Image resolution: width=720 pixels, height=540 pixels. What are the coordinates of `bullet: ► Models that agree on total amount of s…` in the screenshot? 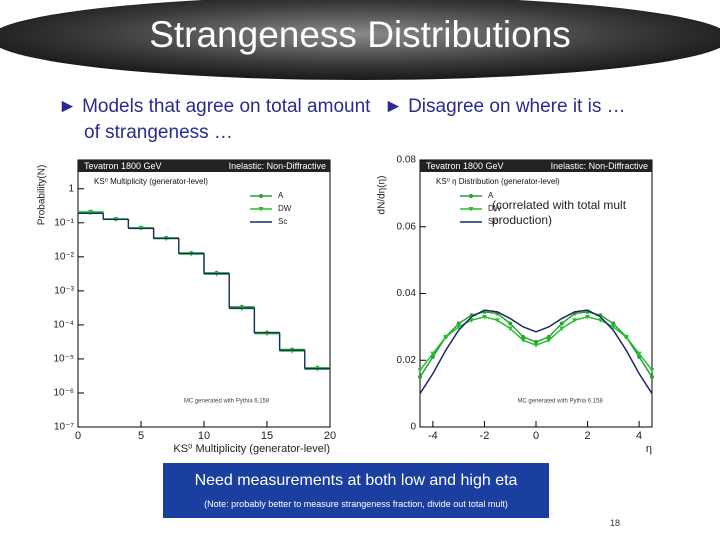 It's located at (214, 119).